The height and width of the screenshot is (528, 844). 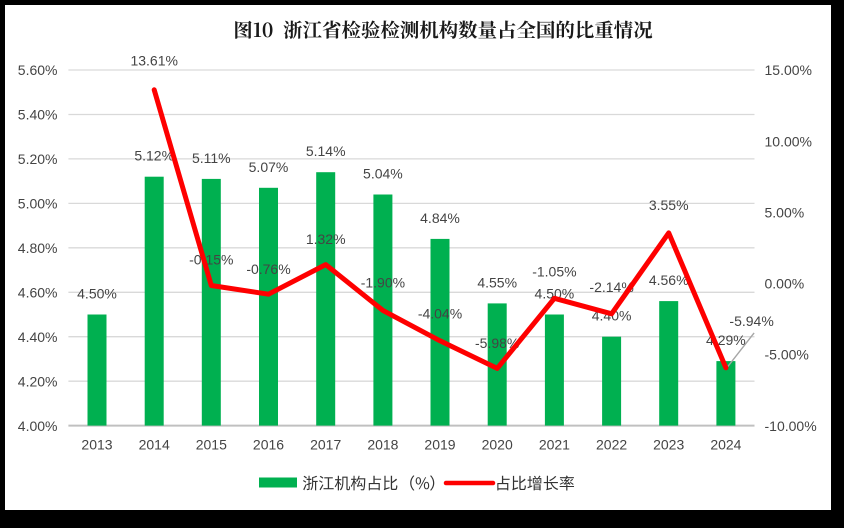 I want to click on svg-text: 2013, so click(x=96, y=445).